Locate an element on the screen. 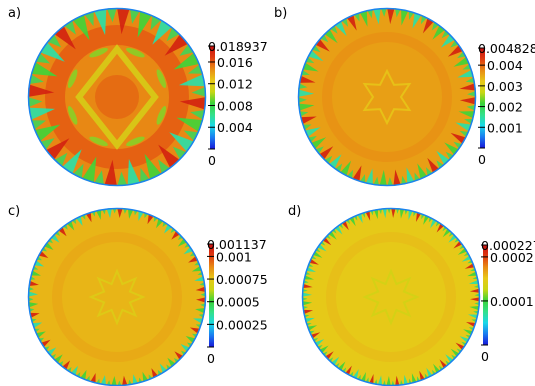 The width and height of the screenshot is (535, 386). colorbar-tick-label: 0.00075 is located at coordinates (242, 279).